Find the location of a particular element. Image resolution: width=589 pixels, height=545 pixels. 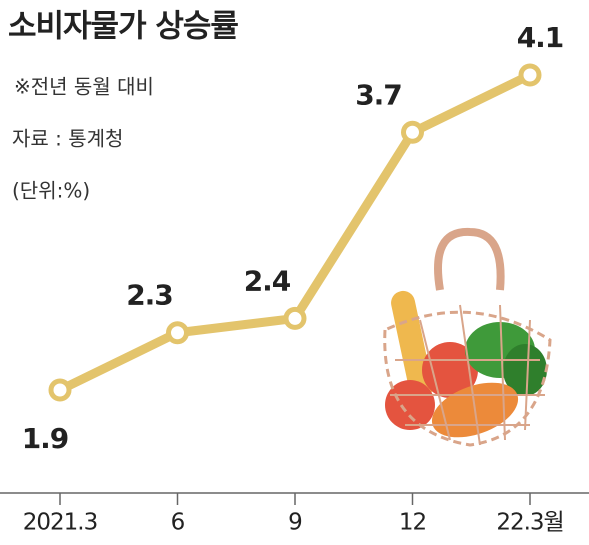

x-tick-label: 22.3월 is located at coordinates (529, 523).